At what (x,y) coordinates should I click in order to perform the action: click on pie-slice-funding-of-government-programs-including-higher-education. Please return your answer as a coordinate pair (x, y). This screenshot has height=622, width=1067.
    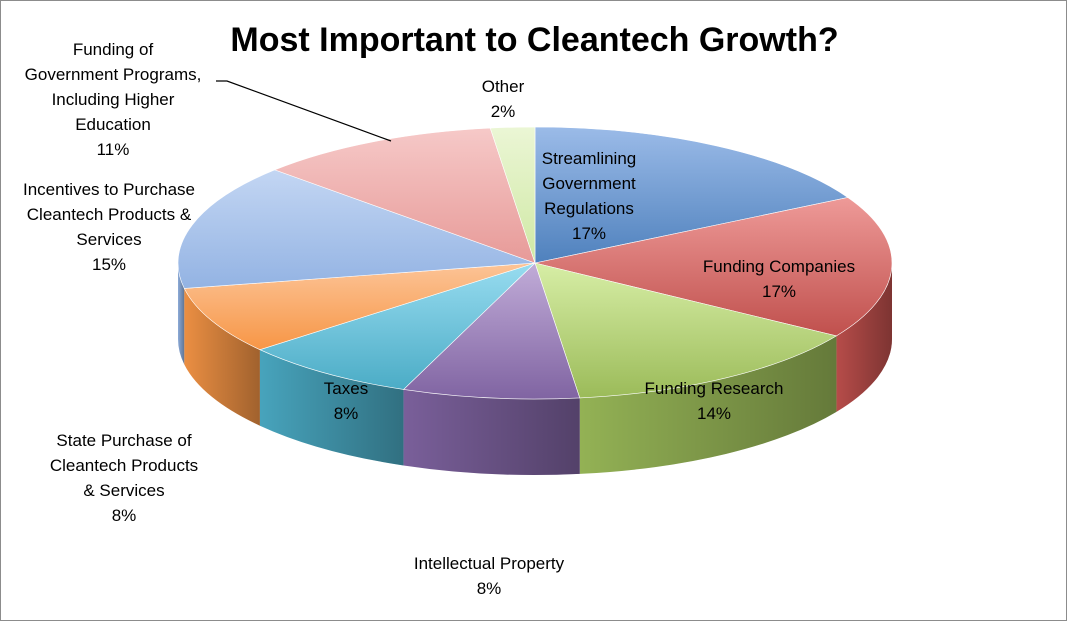
    Looking at the image, I should click on (404, 195).